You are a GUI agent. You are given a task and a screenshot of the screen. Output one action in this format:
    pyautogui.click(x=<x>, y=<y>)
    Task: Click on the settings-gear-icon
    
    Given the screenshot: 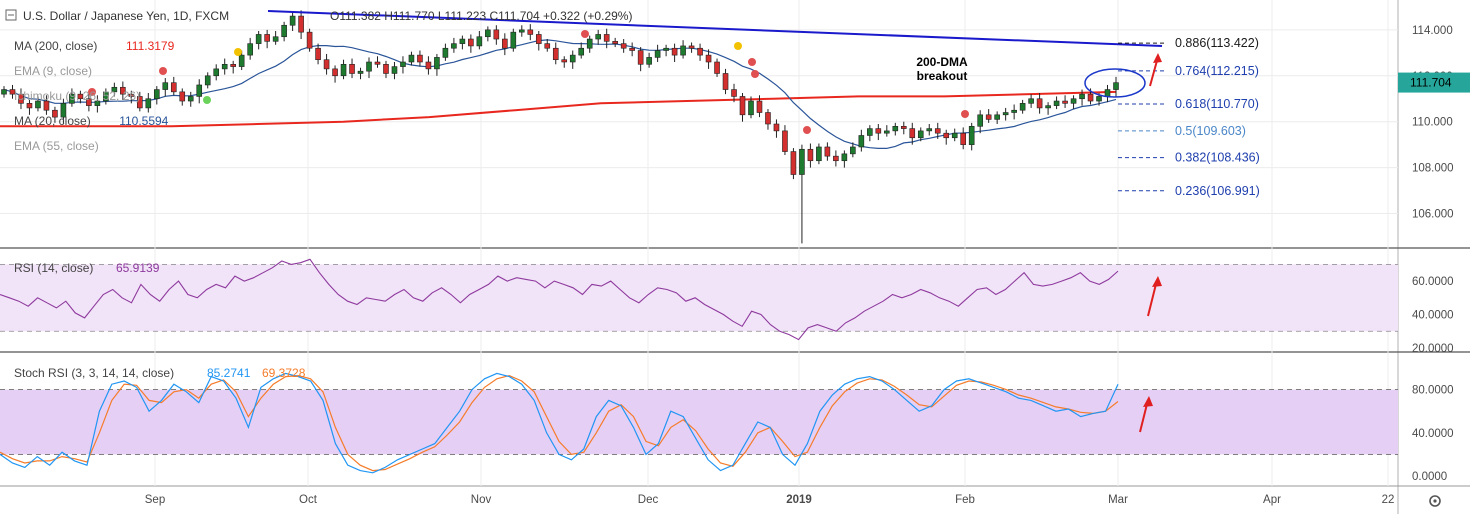 What is the action you would take?
    pyautogui.click(x=1435, y=501)
    